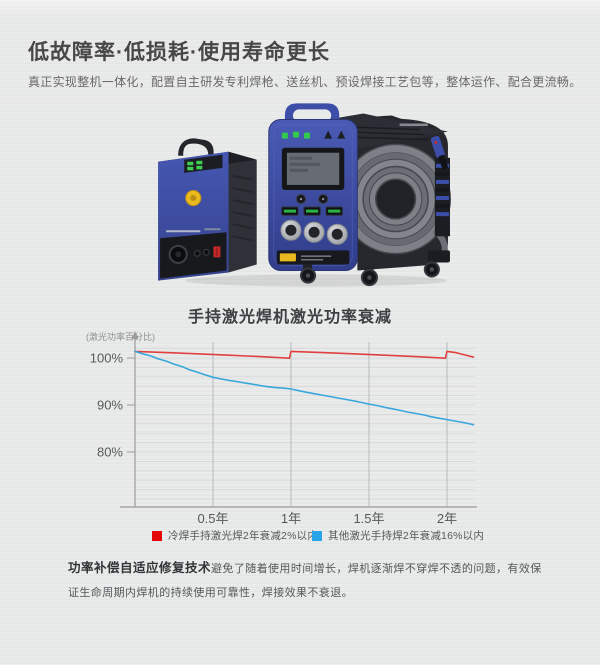 This screenshot has height=665, width=600. Describe the element at coordinates (300, 7) in the screenshot. I see `top-highlight-band` at that location.